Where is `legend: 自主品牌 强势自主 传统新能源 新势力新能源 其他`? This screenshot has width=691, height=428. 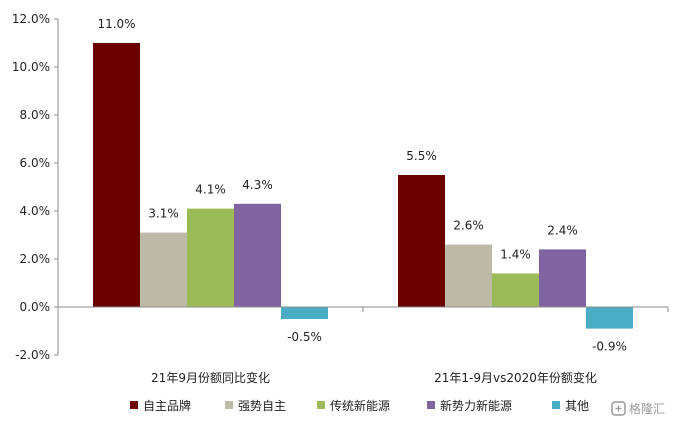 legend: 自主品牌 强势自主 传统新能源 新势力新能源 其他 is located at coordinates (359, 405).